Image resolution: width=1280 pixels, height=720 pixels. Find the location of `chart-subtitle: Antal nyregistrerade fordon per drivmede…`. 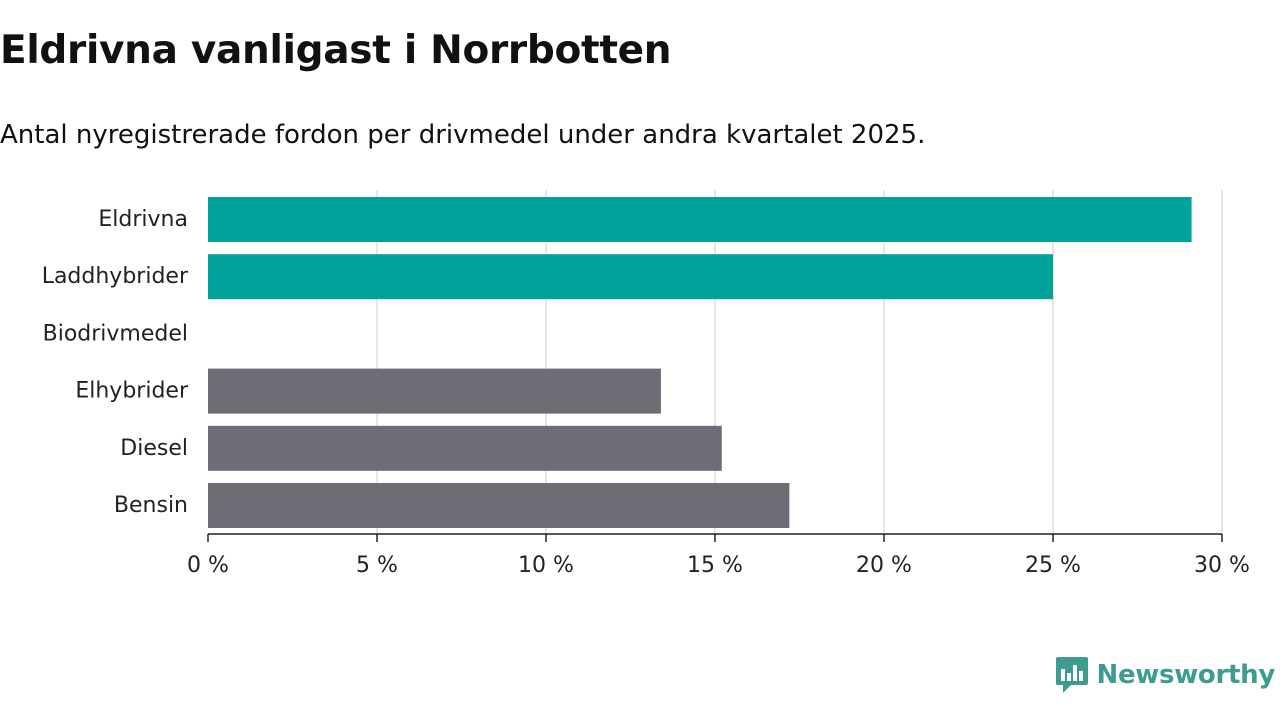

chart-subtitle: Antal nyregistrerade fordon per drivmede… is located at coordinates (463, 135).